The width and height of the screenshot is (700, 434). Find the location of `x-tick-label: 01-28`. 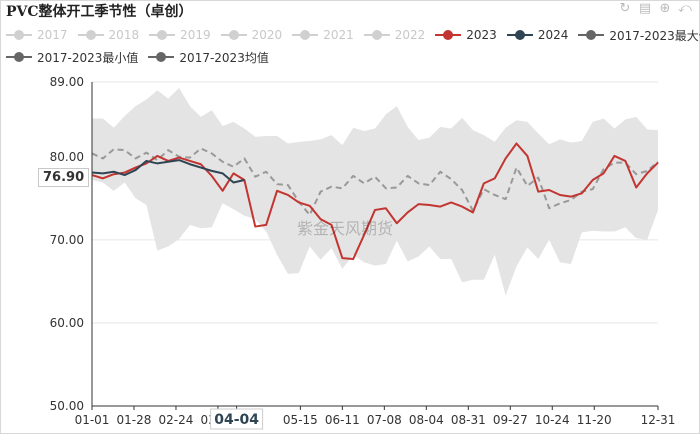

x-tick-label: 01-28 is located at coordinates (134, 420).